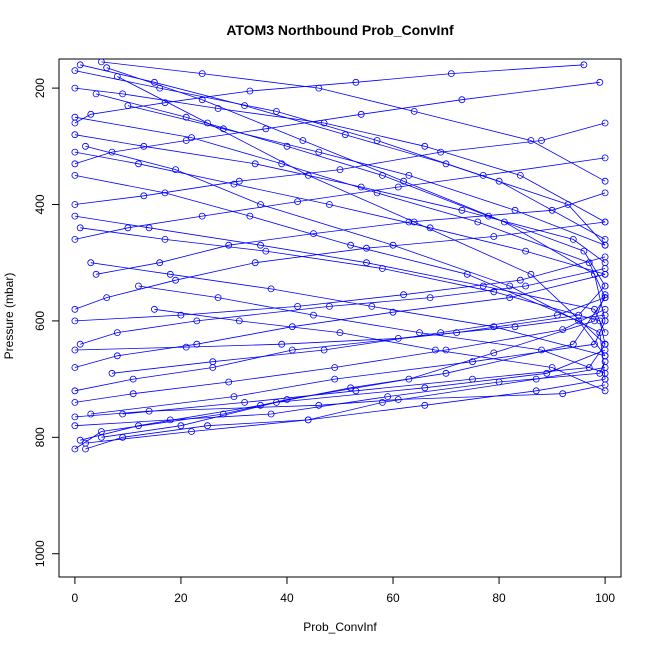 Image resolution: width=650 pixels, height=650 pixels. I want to click on y-tick-label: 200, so click(40, 88).